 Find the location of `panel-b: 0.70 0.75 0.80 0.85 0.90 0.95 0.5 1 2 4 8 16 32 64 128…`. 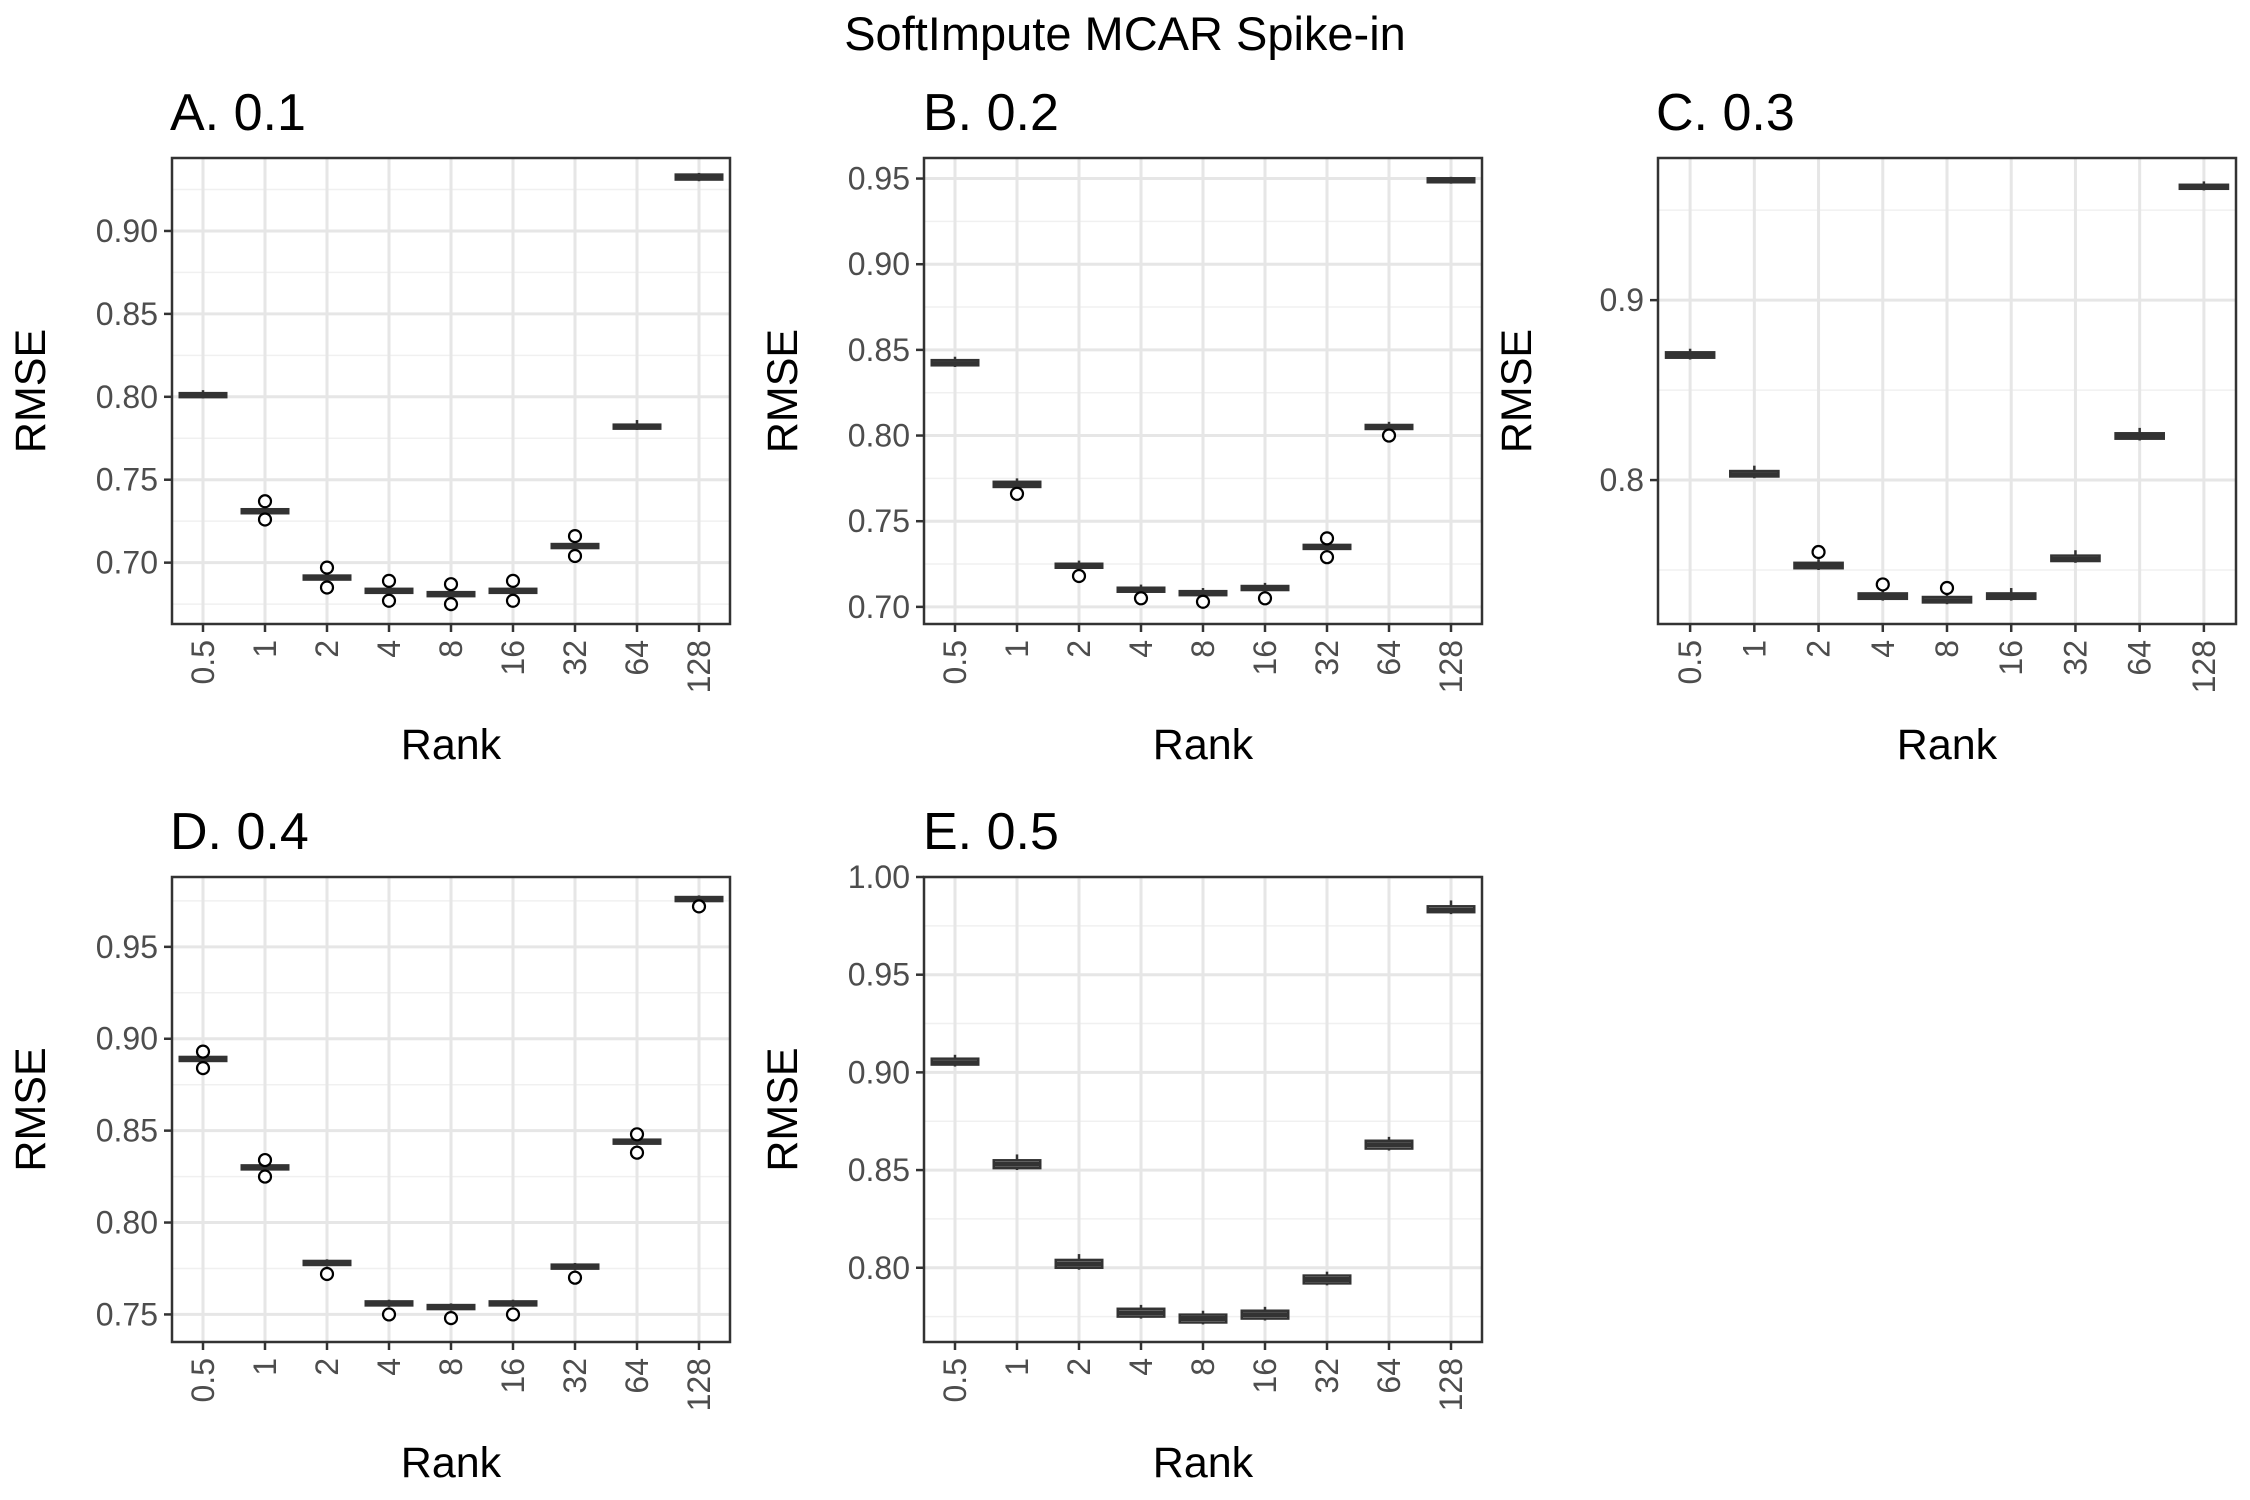

panel-b: 0.70 0.75 0.80 0.85 0.90 0.95 0.5 1 2 4 8 16 32 64 128… is located at coordinates (1121, 426).